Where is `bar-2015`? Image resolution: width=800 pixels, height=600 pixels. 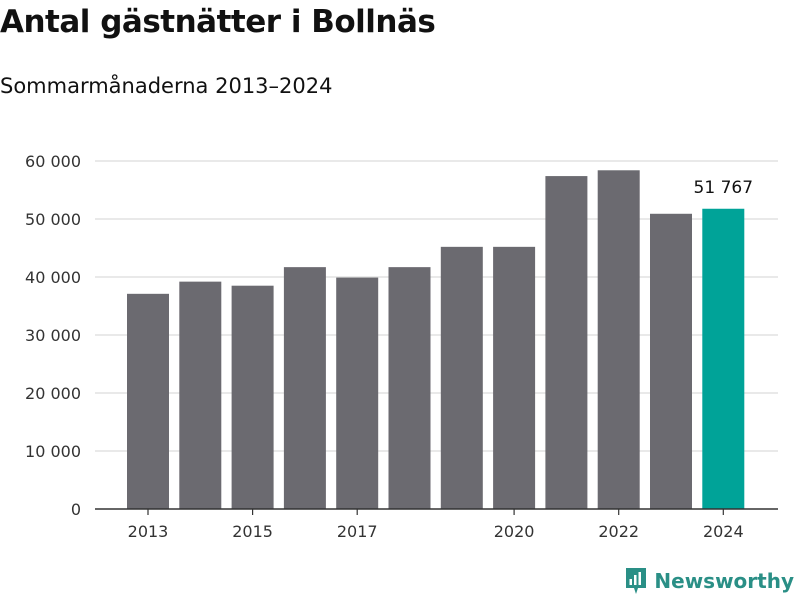 bar-2015 is located at coordinates (252, 397).